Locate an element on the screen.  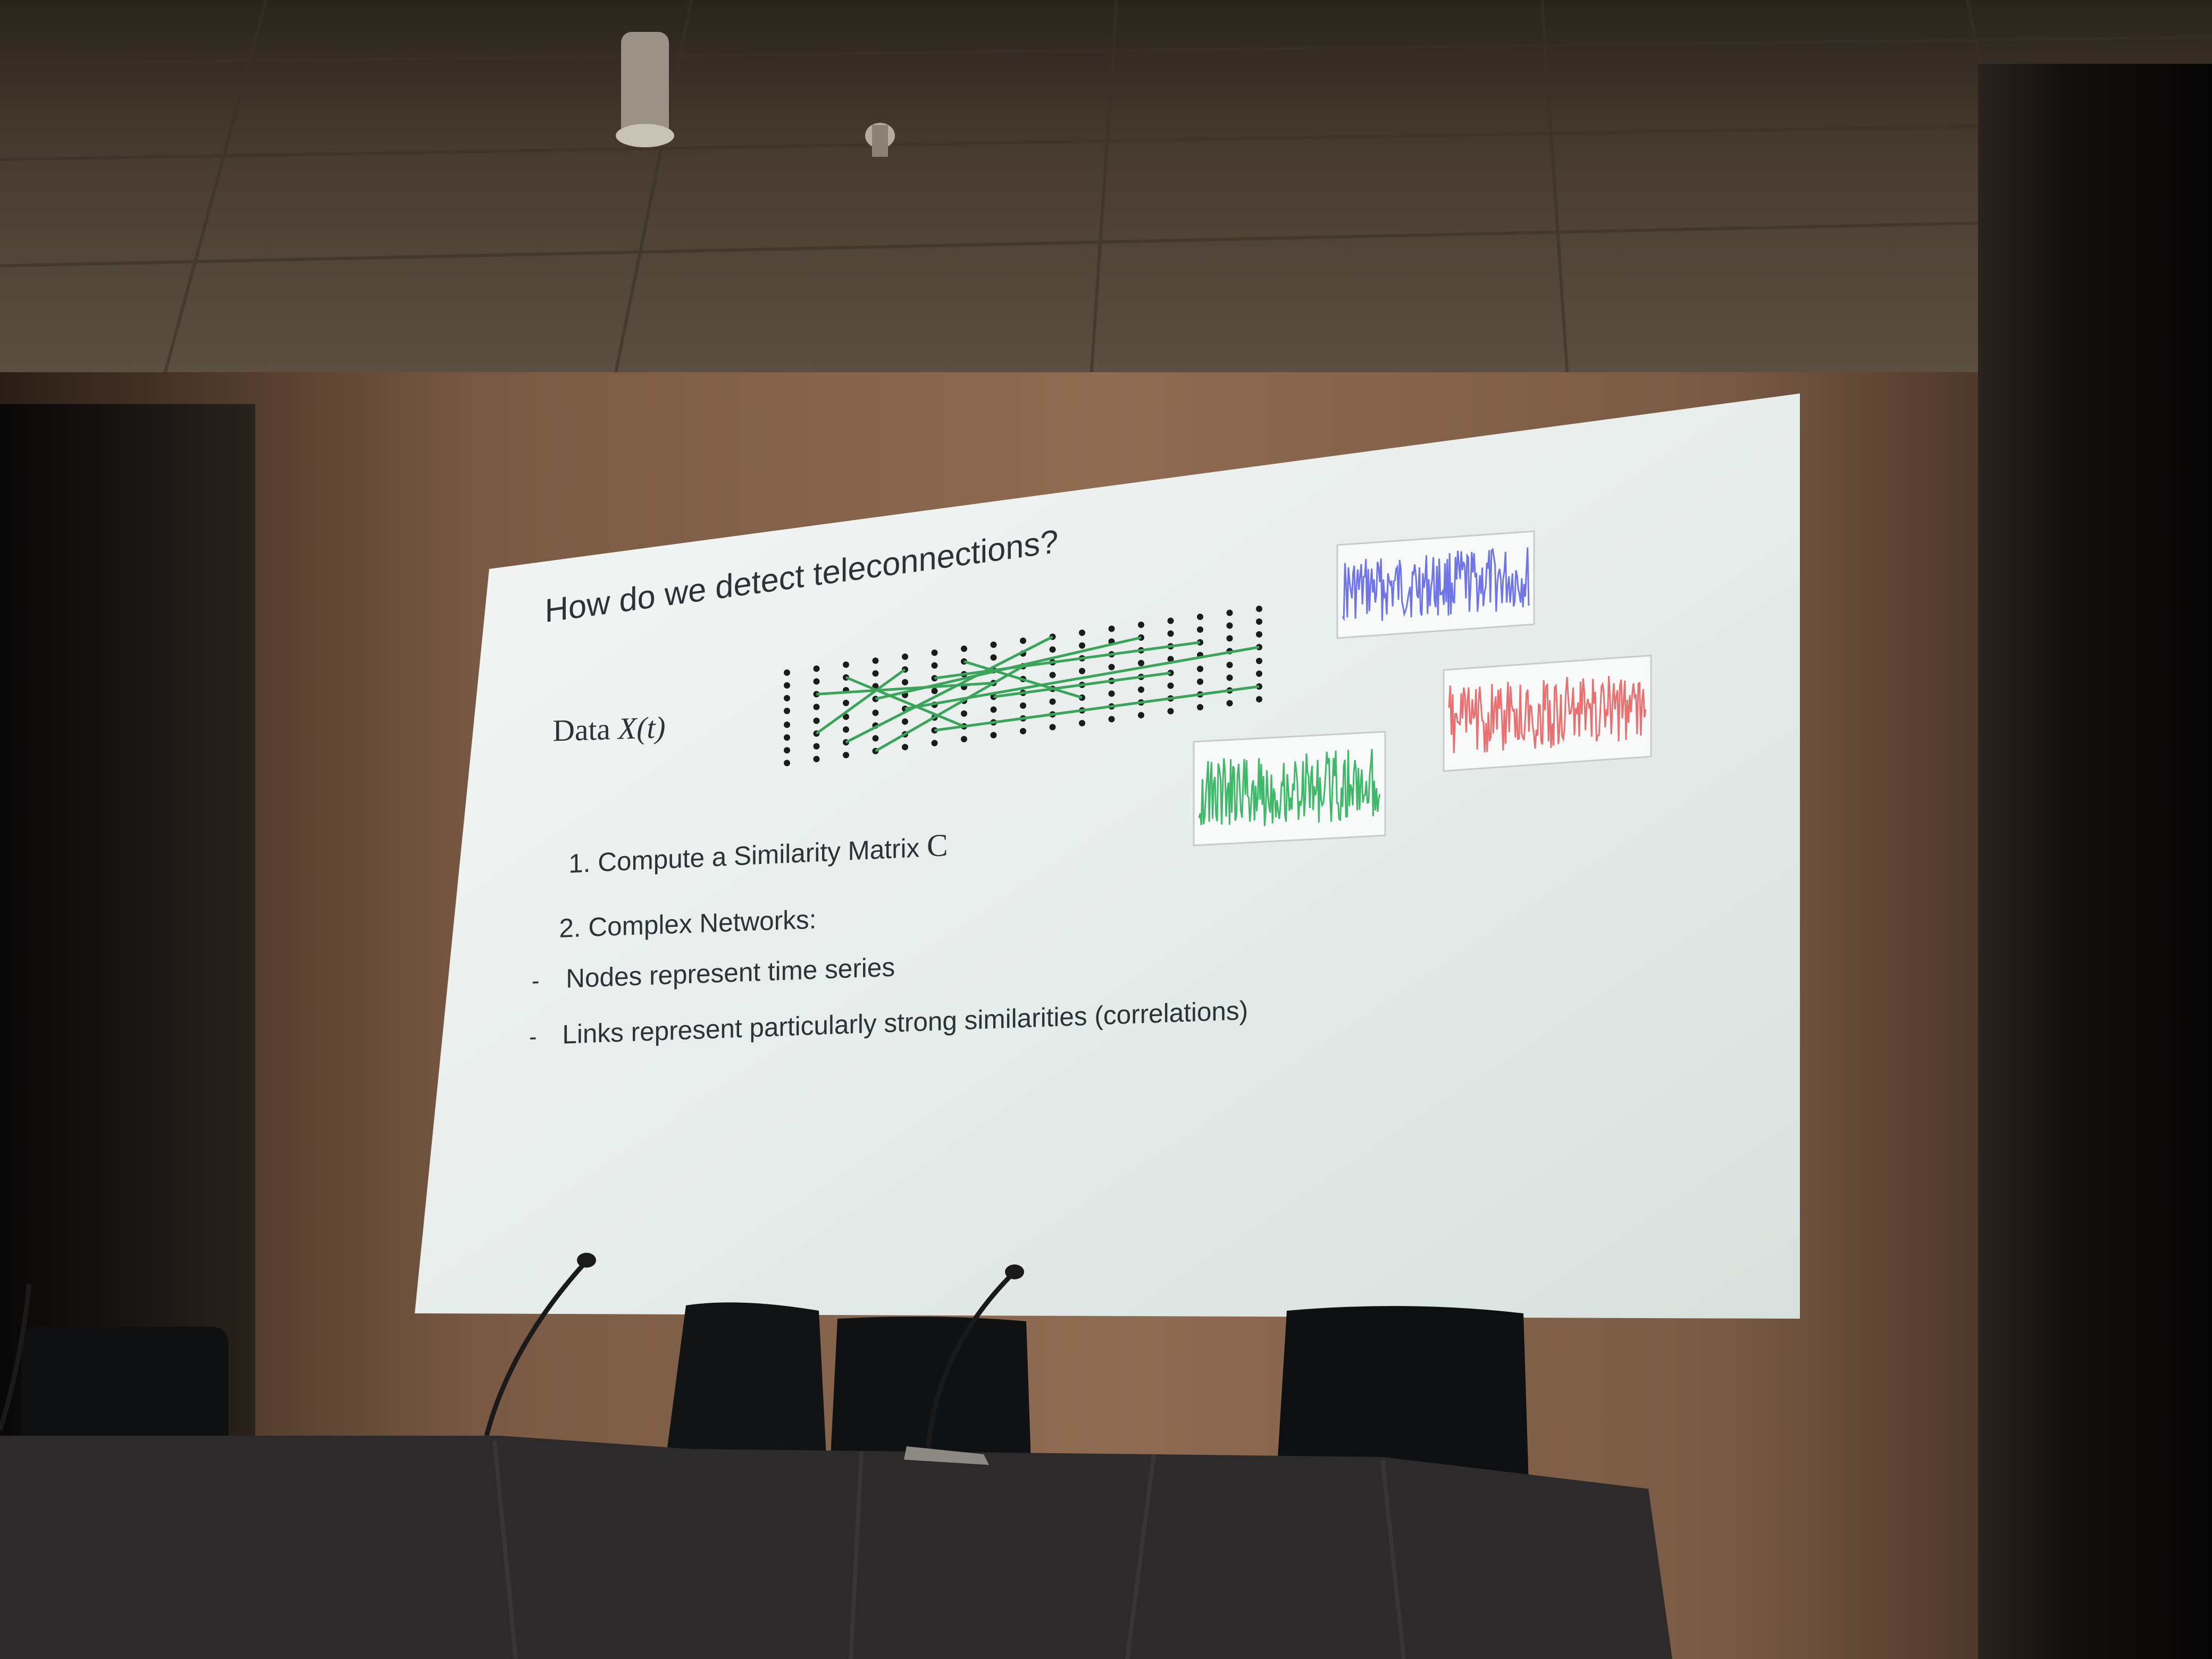
microphone-center is located at coordinates (970, 1361).